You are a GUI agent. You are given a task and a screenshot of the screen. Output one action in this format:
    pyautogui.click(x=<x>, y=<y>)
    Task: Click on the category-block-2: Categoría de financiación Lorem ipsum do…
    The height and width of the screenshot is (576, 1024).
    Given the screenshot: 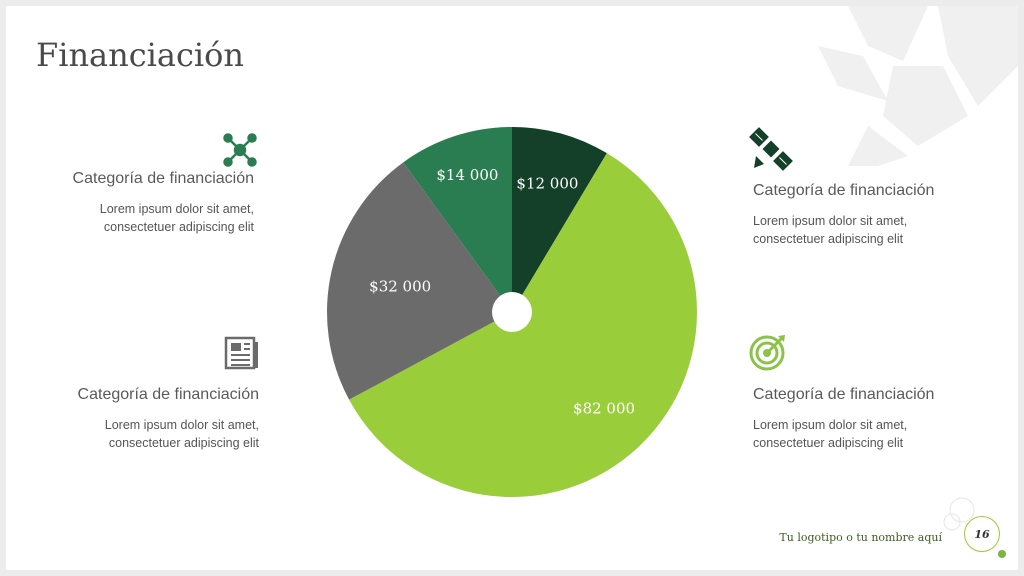 What is the action you would take?
    pyautogui.click(x=132, y=419)
    